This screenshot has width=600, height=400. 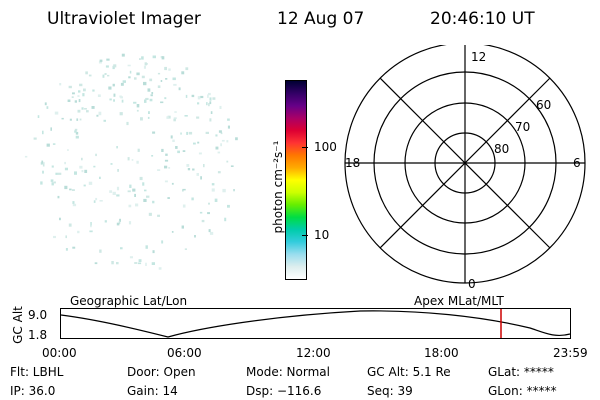 I want to click on timeline-y-top: 9.0, so click(x=38, y=315).